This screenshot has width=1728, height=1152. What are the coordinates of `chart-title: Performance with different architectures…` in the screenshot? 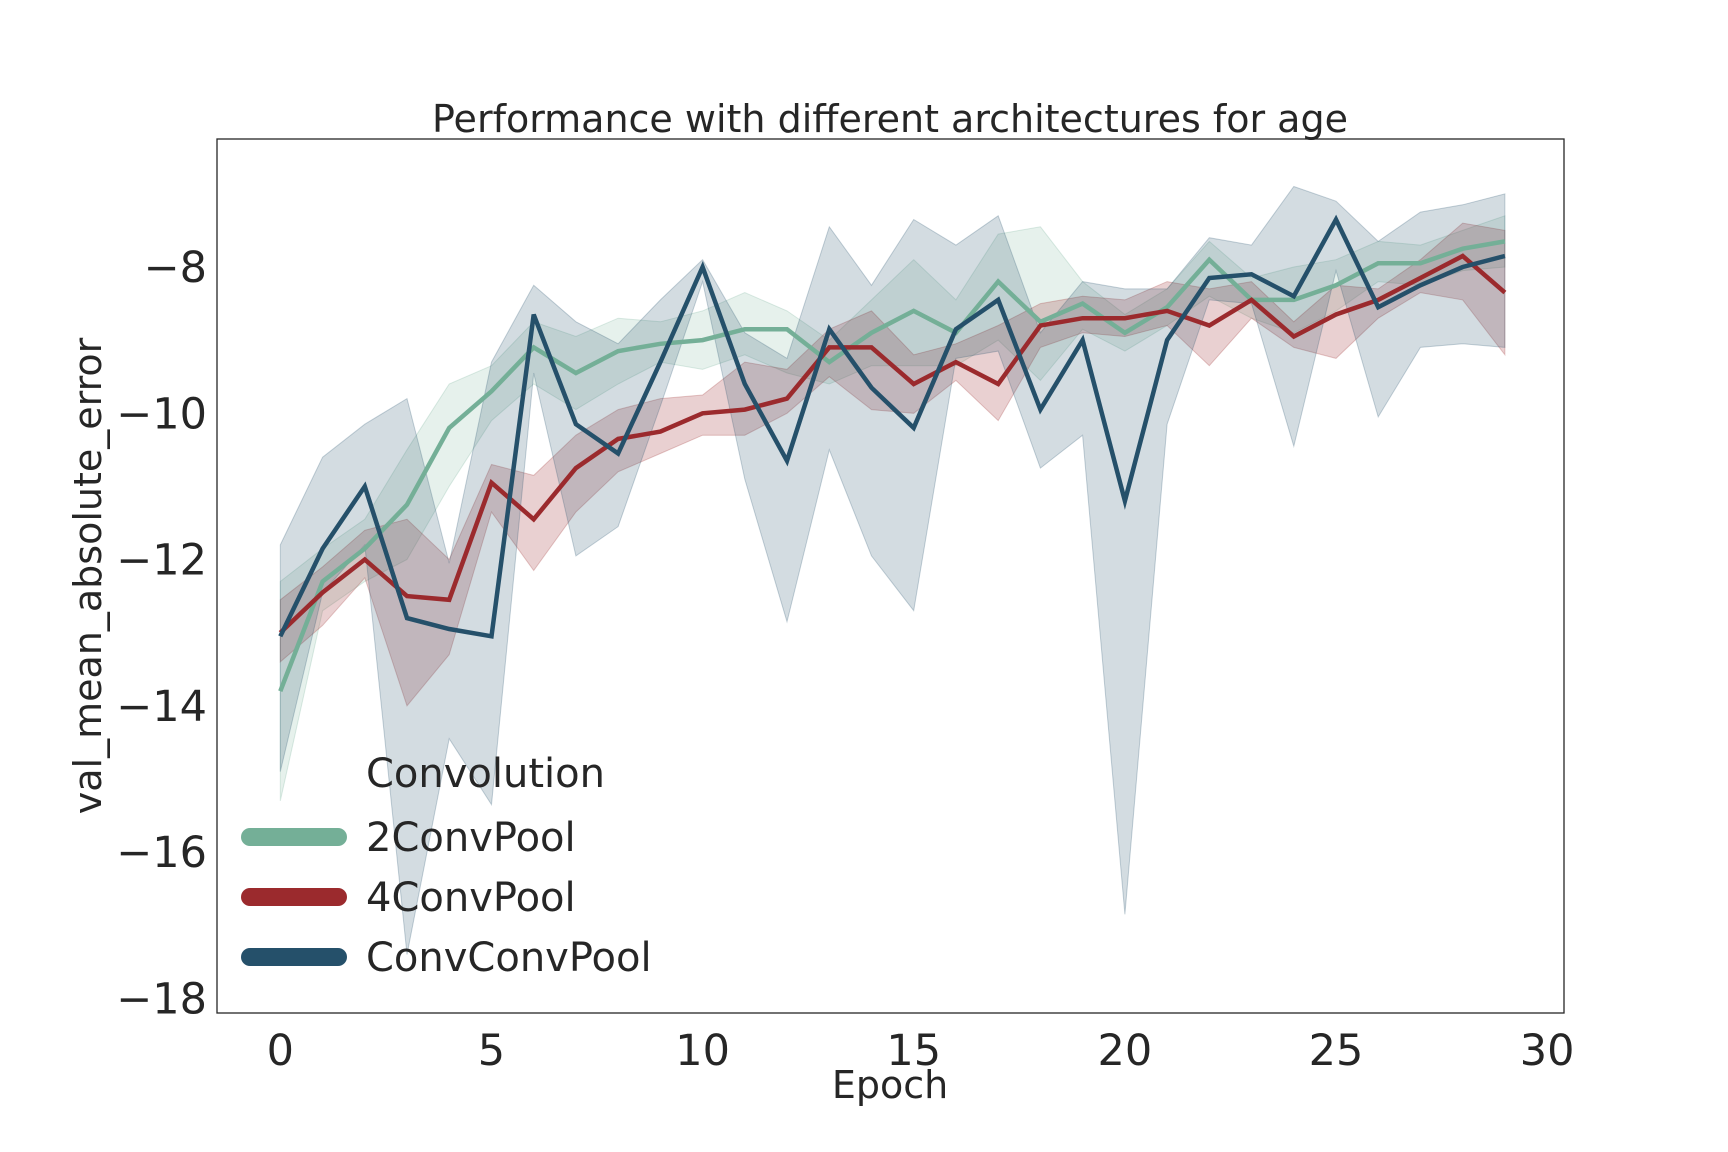 It's located at (890, 119).